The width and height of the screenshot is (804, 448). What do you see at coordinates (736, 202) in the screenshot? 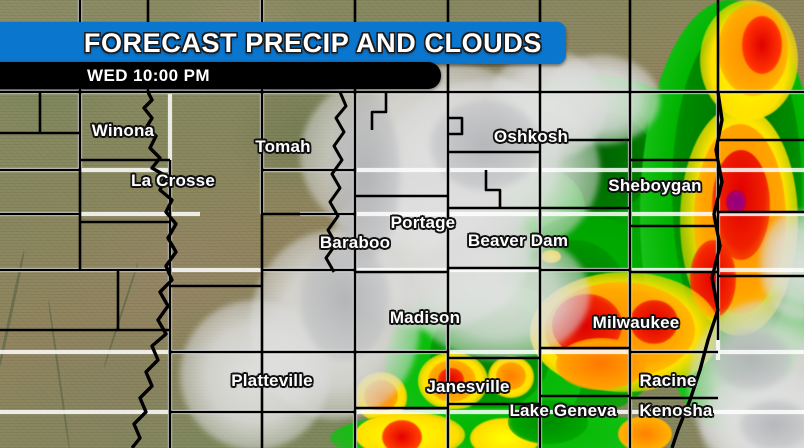
I see `precip-cell-magenta` at bounding box center [736, 202].